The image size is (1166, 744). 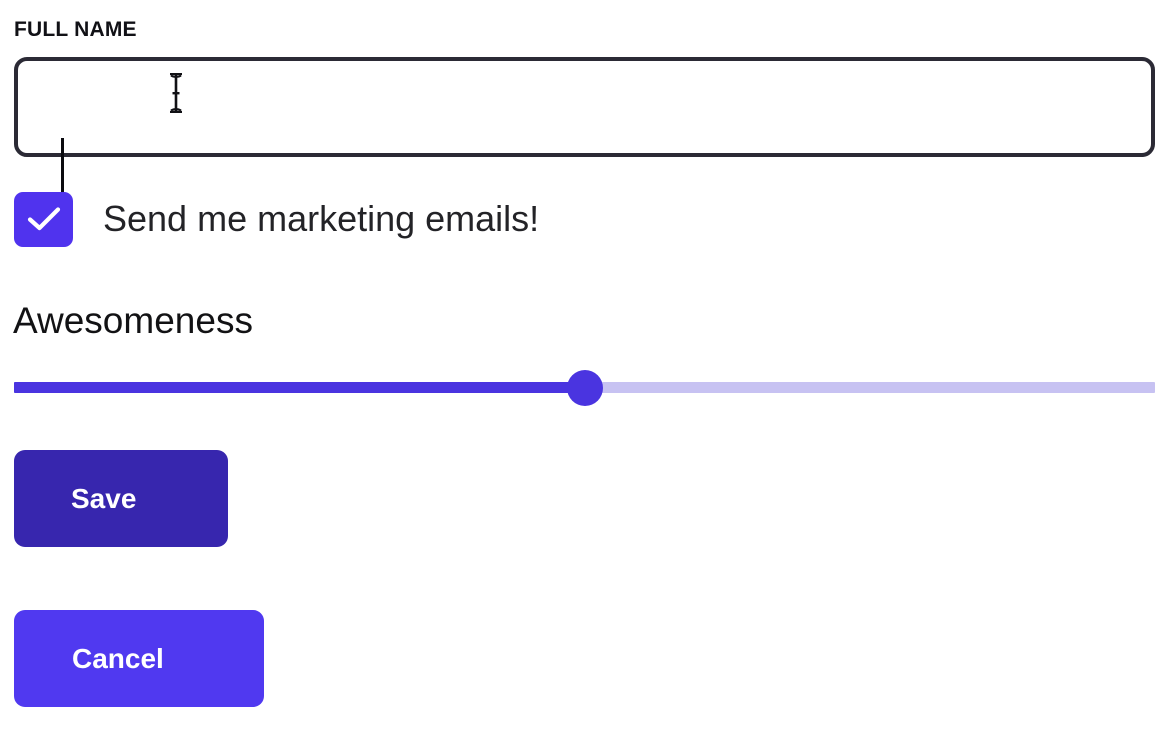 What do you see at coordinates (299, 387) in the screenshot?
I see `slider-fill` at bounding box center [299, 387].